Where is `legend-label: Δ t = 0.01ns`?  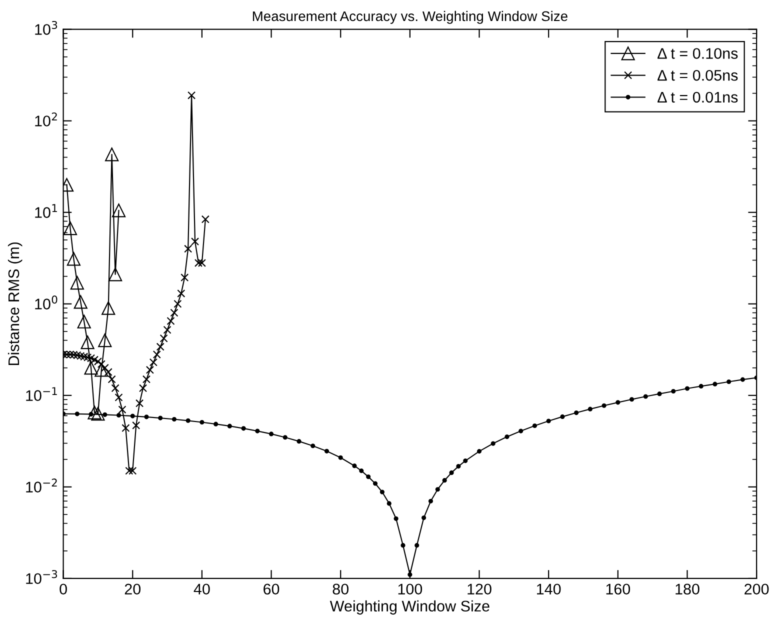
legend-label: Δ t = 0.01ns is located at coordinates (698, 97).